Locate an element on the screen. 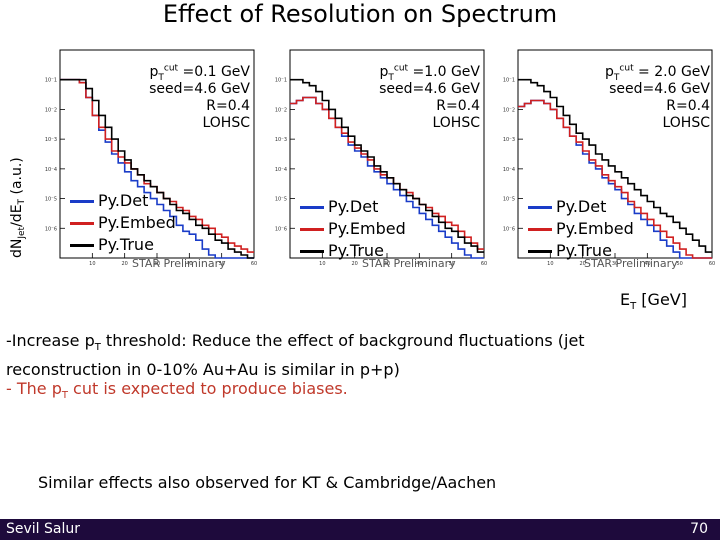 The image size is (720, 540). x-axis-unit-suffix: [GeV] is located at coordinates (661, 299).